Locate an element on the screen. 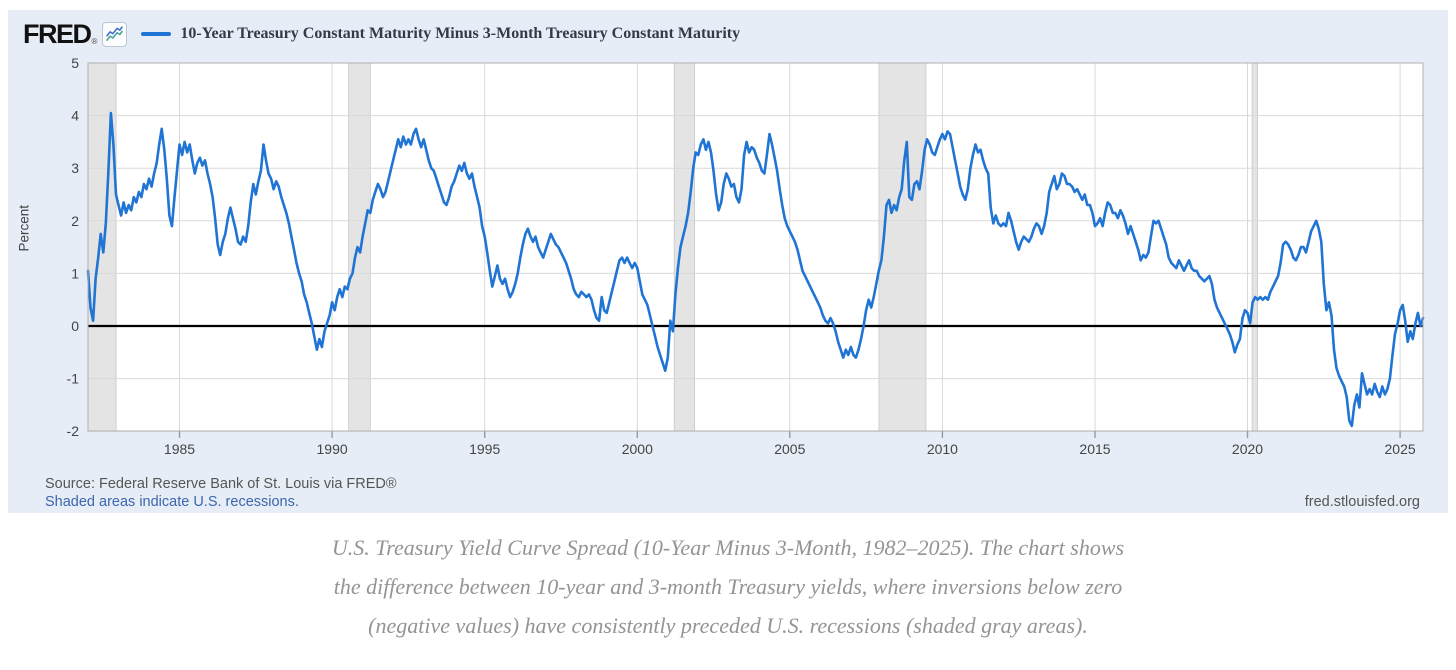  y-tick-label: 5 is located at coordinates (75, 63).